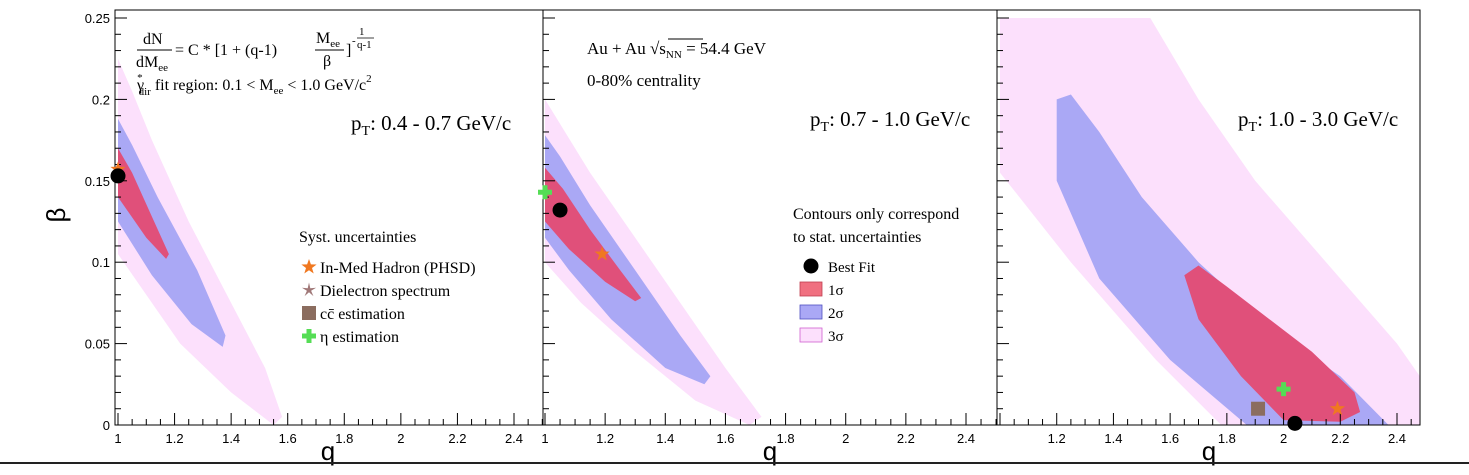 The width and height of the screenshot is (1469, 475). What do you see at coordinates (836, 314) in the screenshot?
I see `contour-legend-label: 2σ` at bounding box center [836, 314].